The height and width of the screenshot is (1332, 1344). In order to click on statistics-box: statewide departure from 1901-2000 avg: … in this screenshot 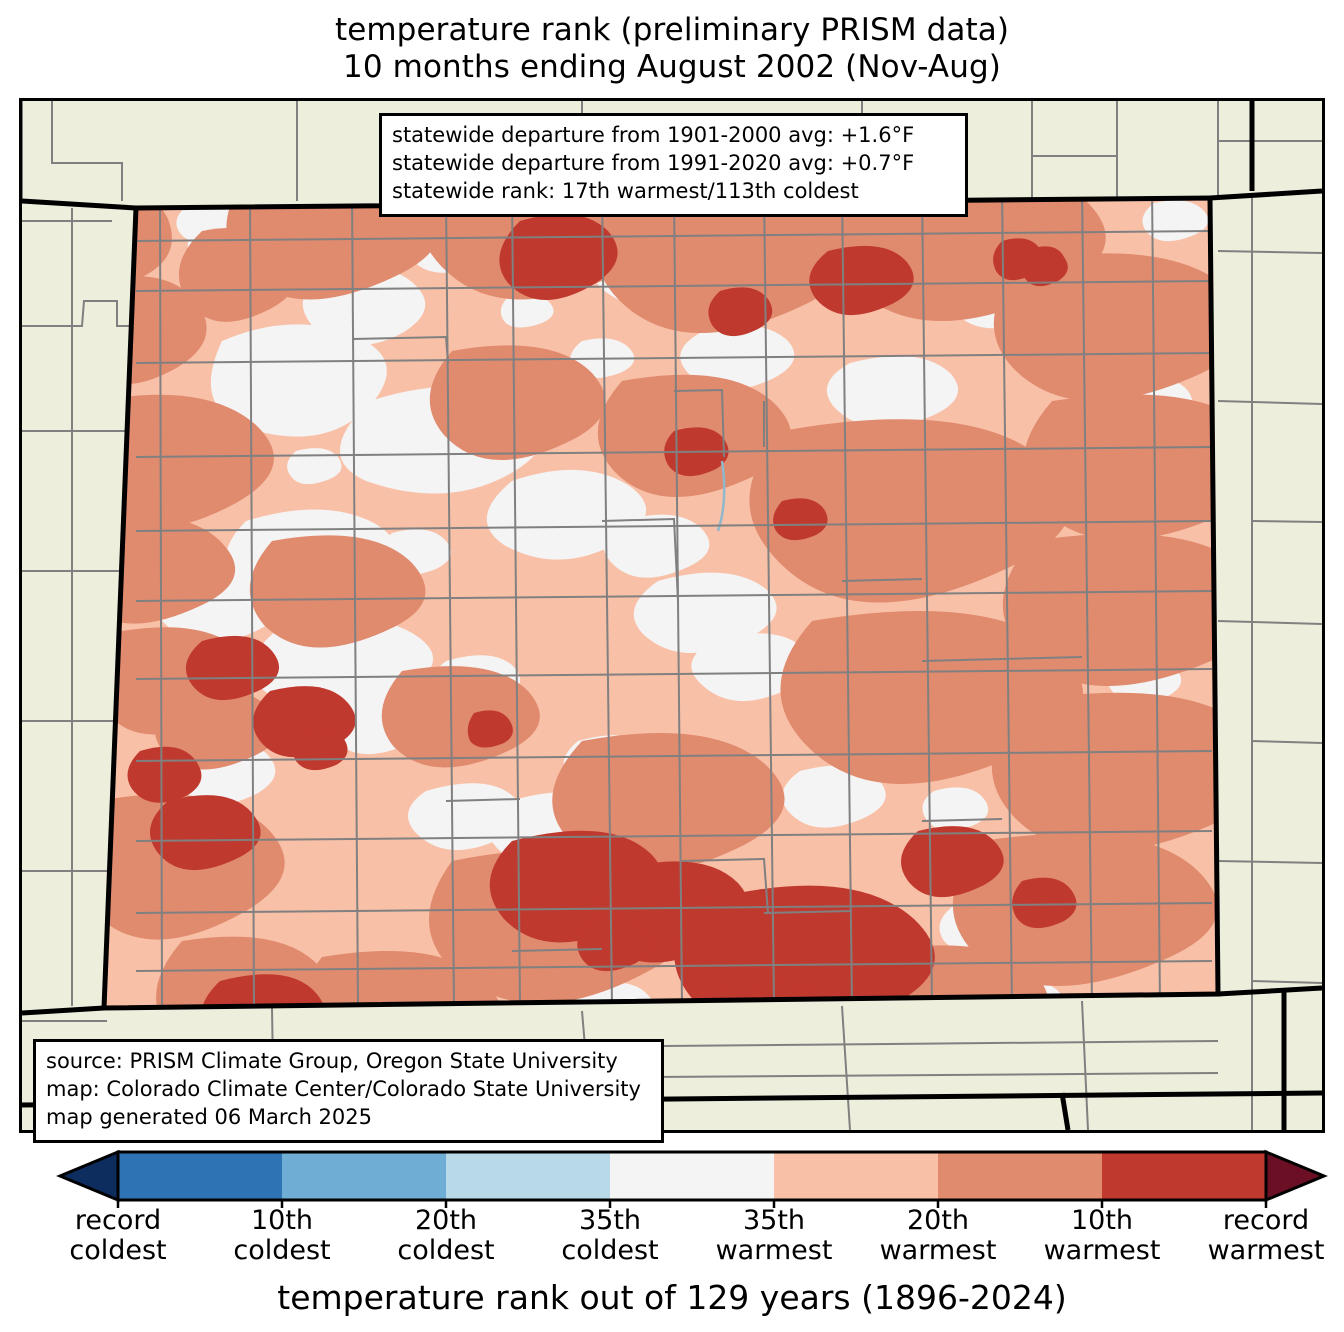, I will do `click(673, 165)`.